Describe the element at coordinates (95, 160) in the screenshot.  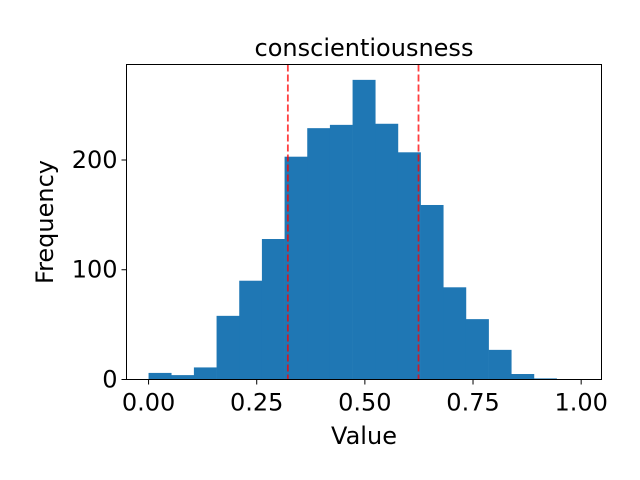
I see `y-tick-label: 200` at that location.